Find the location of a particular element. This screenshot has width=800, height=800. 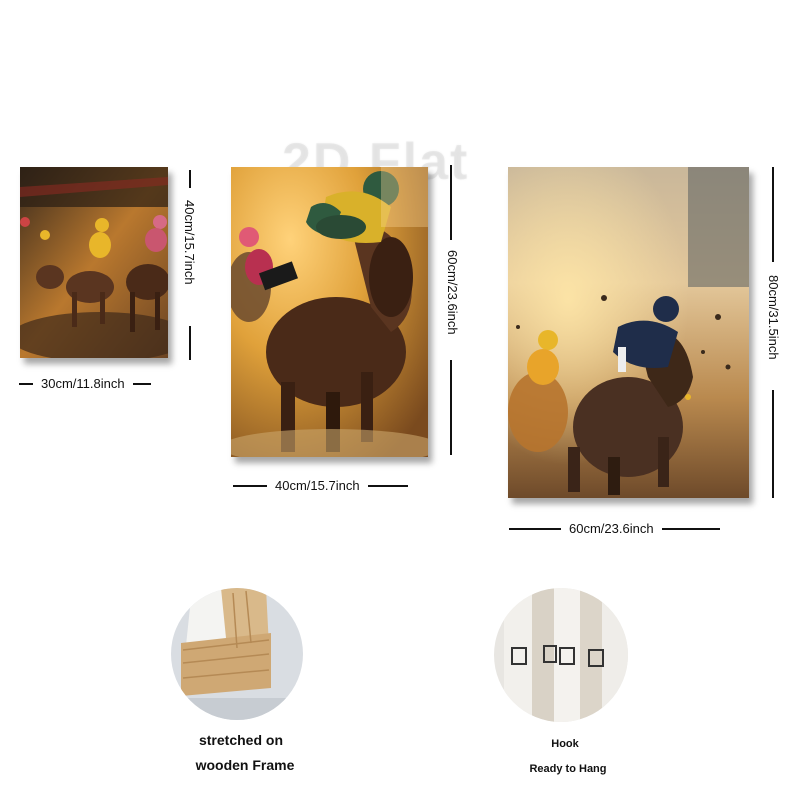

width-dimension-large: 60cm/23.6inch is located at coordinates (614, 528).